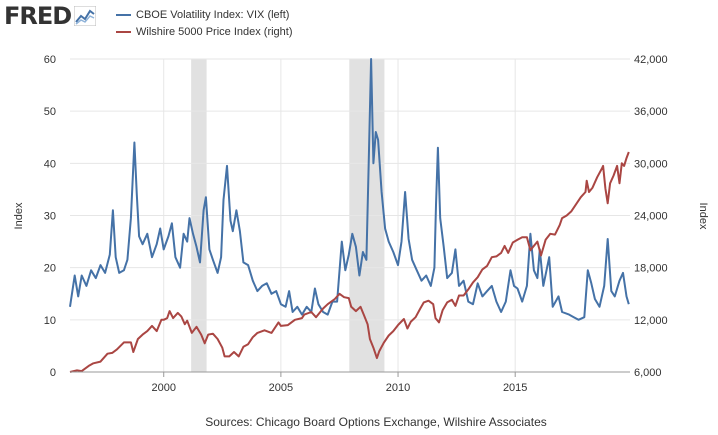 This screenshot has height=435, width=718. Describe the element at coordinates (50, 269) in the screenshot. I see `left-tick-label: 20` at that location.